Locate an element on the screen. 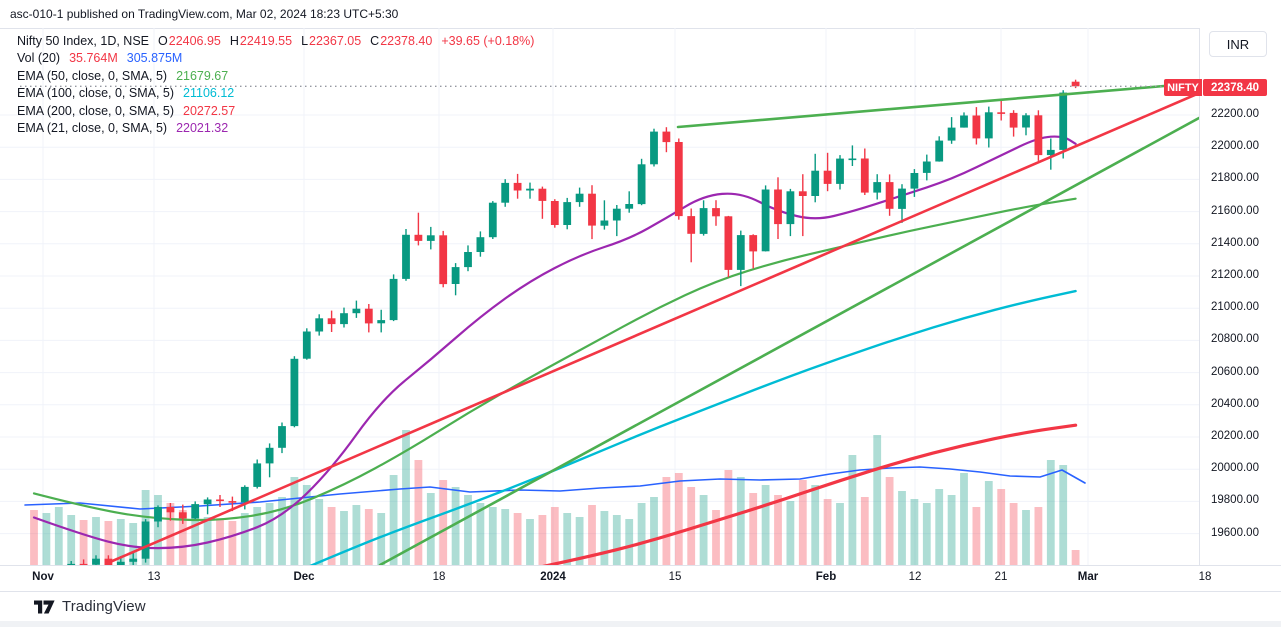 This screenshot has height=627, width=1281. ohlc-value: 22367.05 is located at coordinates (335, 41).